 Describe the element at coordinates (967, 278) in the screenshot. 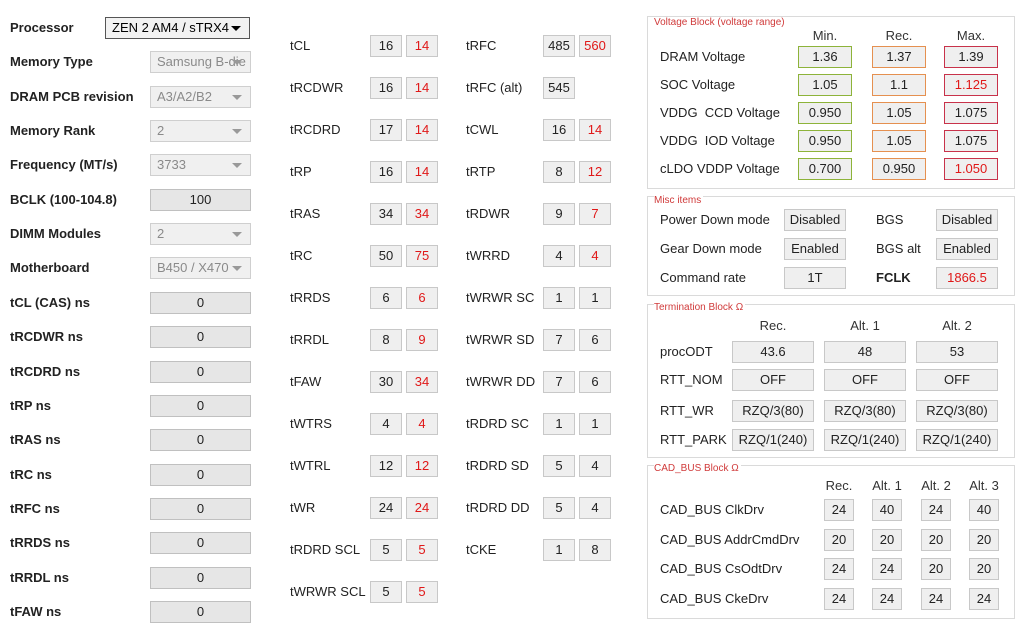

I see `misc-value: 1866.5` at that location.